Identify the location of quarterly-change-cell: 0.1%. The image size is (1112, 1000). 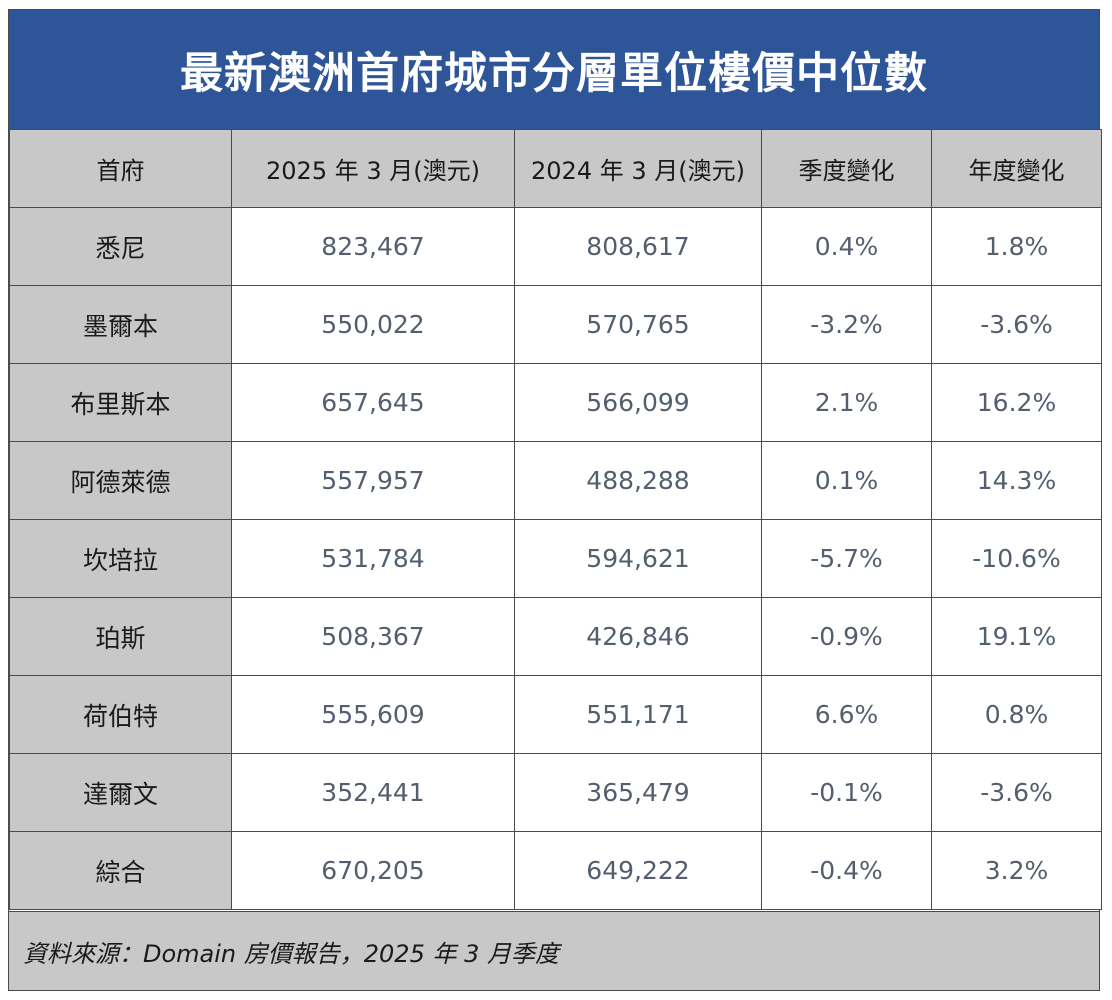
(846, 480).